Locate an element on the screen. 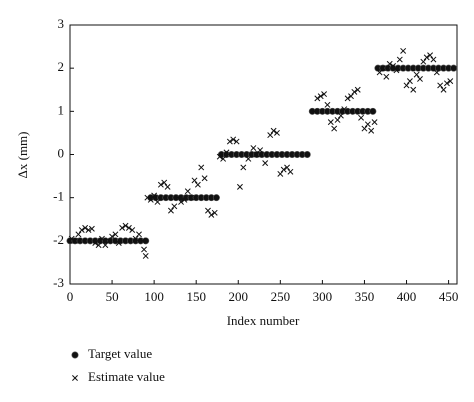 The width and height of the screenshot is (474, 402). y-tick-label: 0 is located at coordinates (61, 152).